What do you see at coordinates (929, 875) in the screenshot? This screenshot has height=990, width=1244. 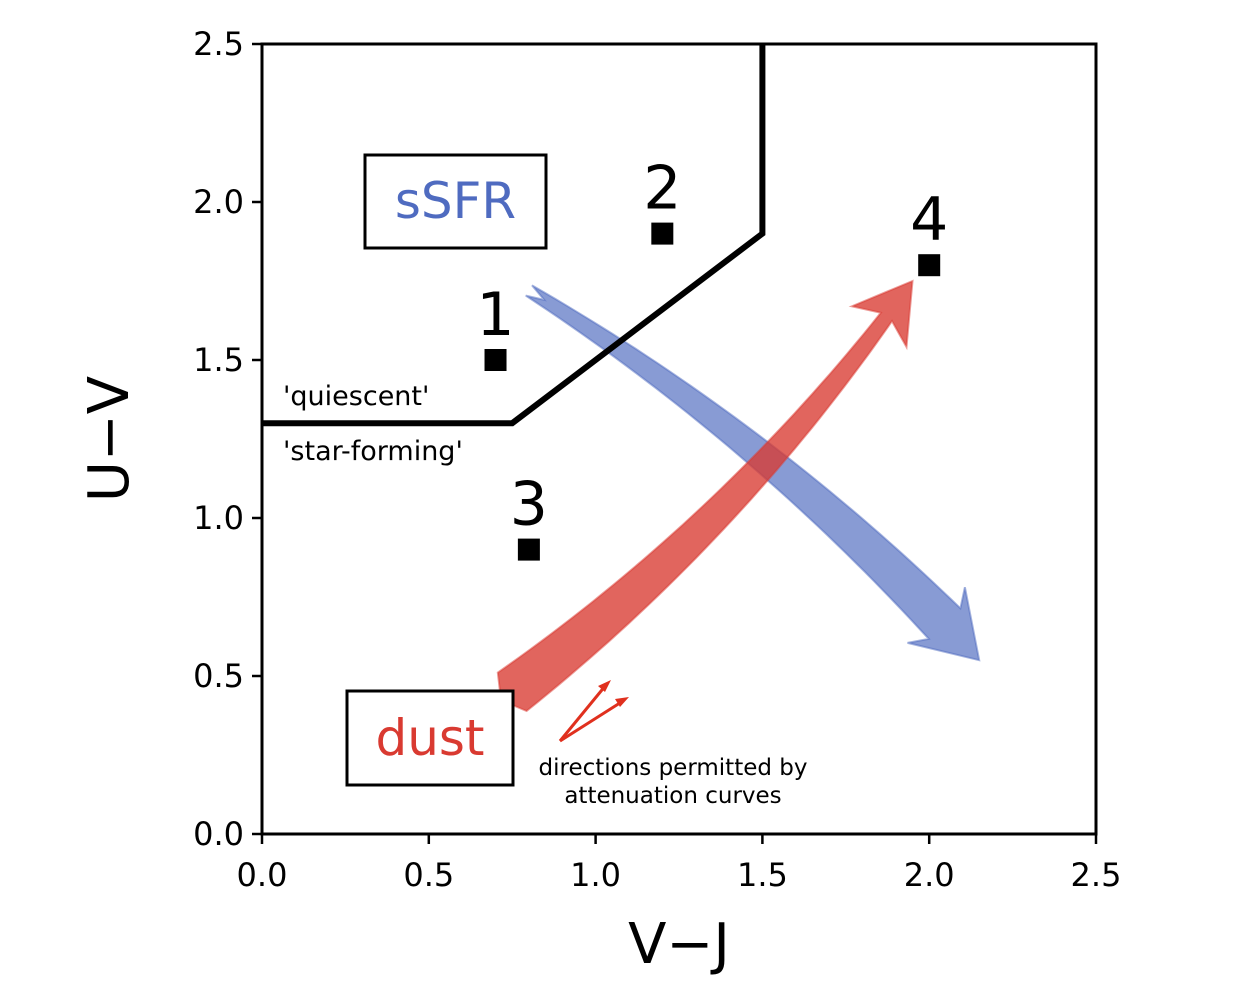 I see `x-tick-label: 2.0` at bounding box center [929, 875].